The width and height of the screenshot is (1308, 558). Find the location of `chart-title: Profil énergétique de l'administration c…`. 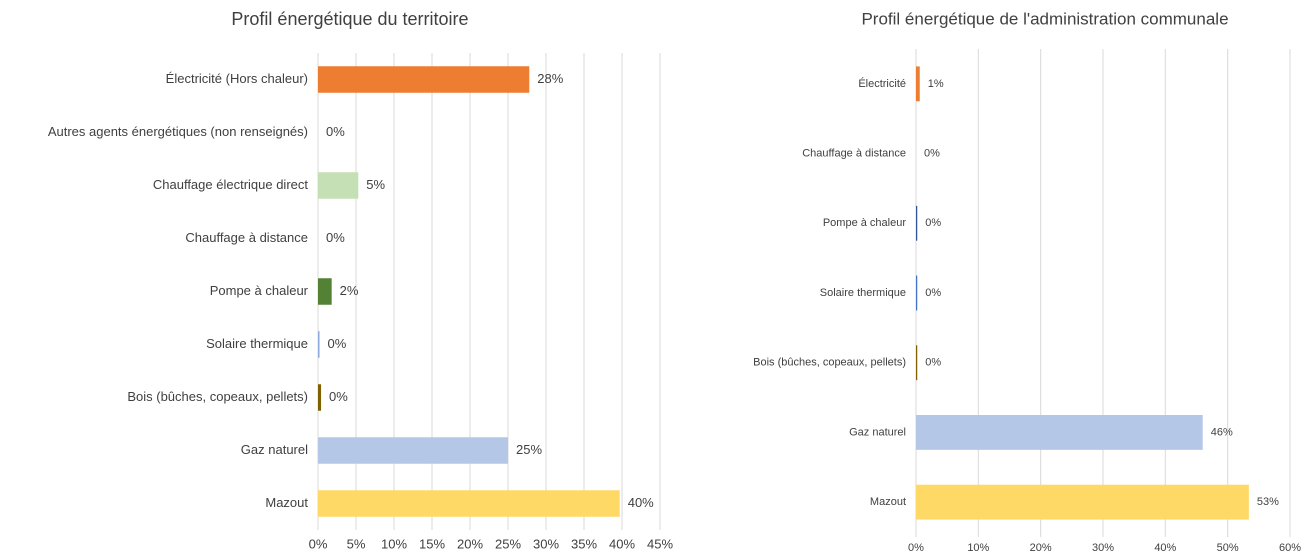

chart-title: Profil énergétique de l'administration c… is located at coordinates (1044, 18).